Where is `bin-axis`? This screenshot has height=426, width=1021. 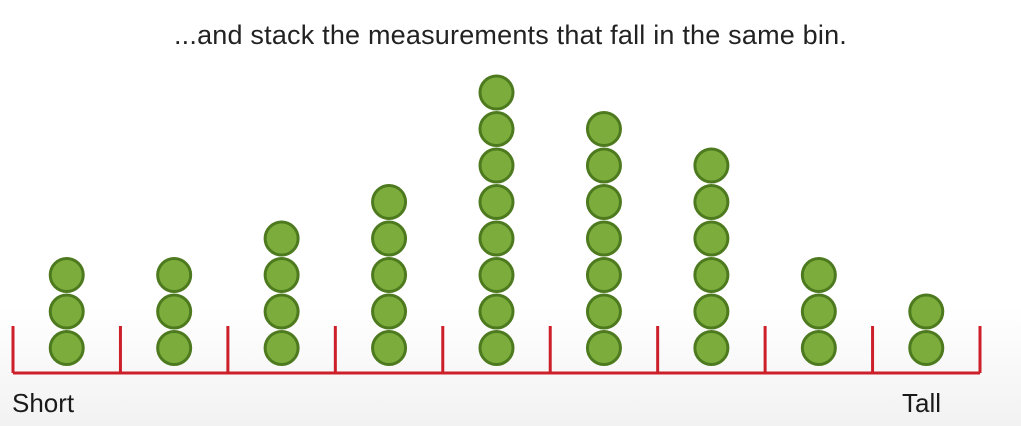 bin-axis is located at coordinates (496, 350).